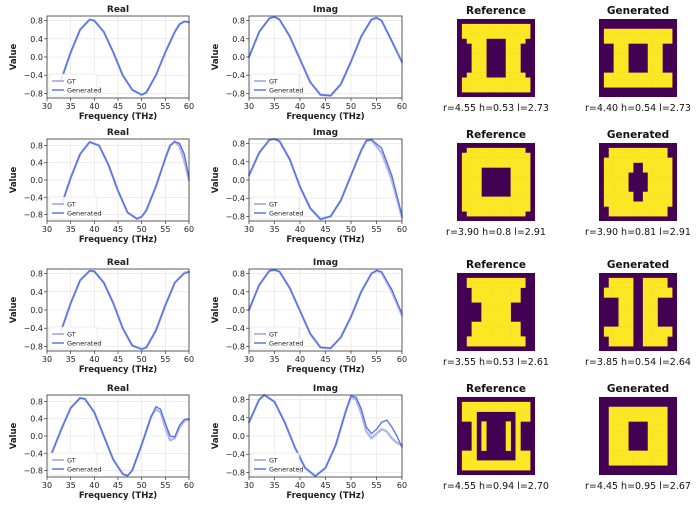  Describe the element at coordinates (238, 292) in the screenshot. I see `y-tick-label: 0.4` at that location.